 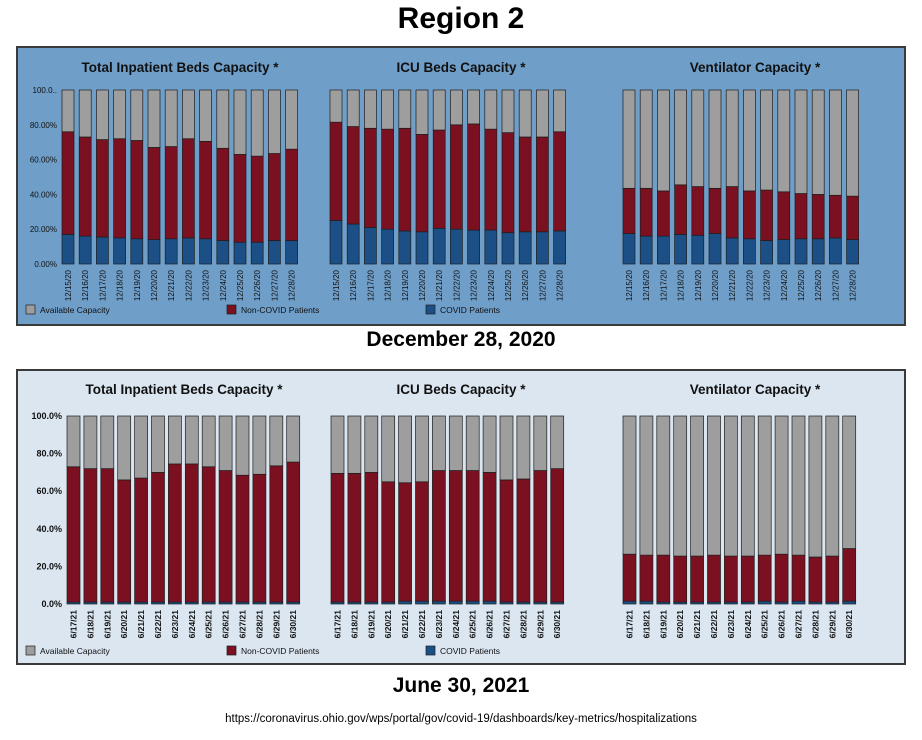 What do you see at coordinates (370, 285) in the screenshot?
I see `x-tick-date: 12/17/20` at bounding box center [370, 285].